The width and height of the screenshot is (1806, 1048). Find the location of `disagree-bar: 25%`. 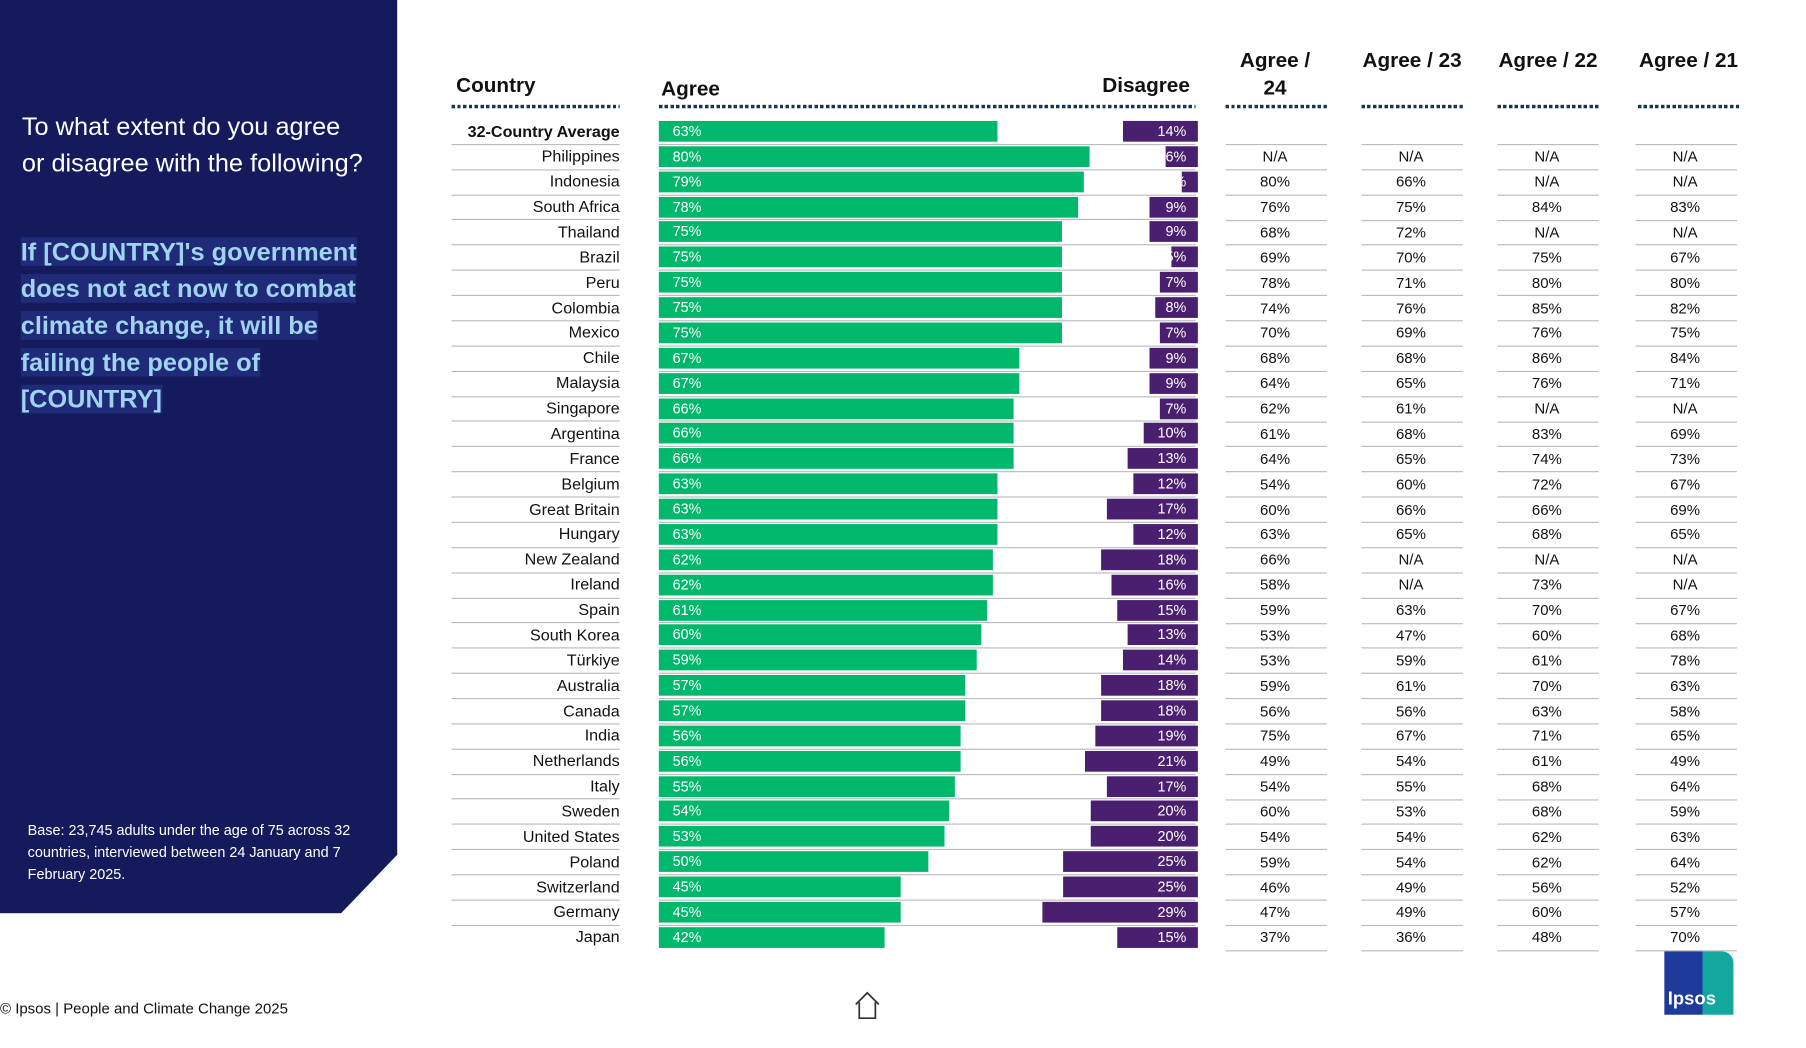

disagree-bar: 25% is located at coordinates (1130, 862).